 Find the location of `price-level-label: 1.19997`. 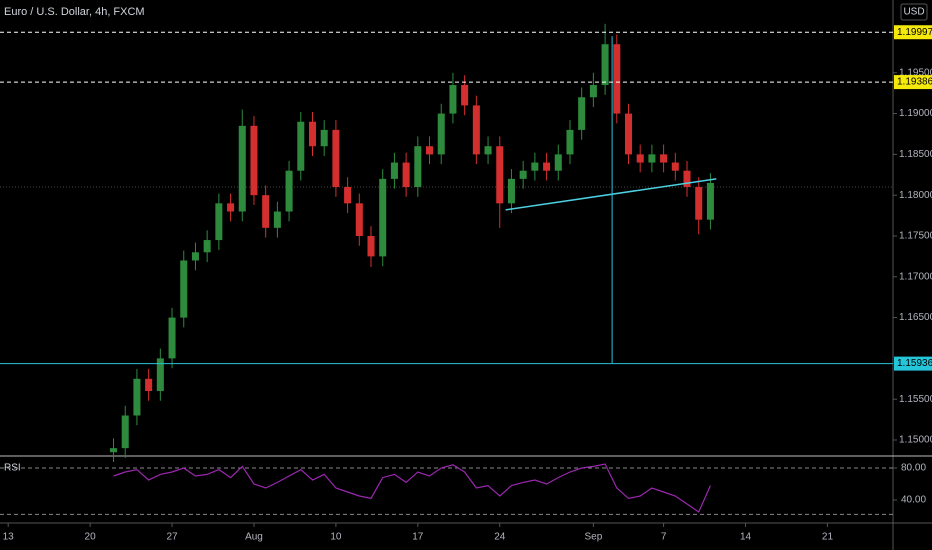

price-level-label: 1.19997 is located at coordinates (914, 32).